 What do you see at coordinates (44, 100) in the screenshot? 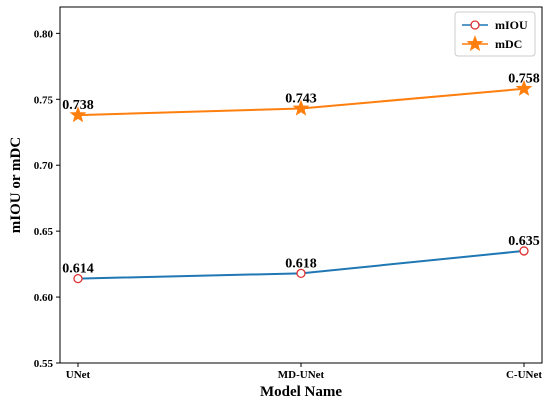
I see `y-tick-label: 0.75` at bounding box center [44, 100].